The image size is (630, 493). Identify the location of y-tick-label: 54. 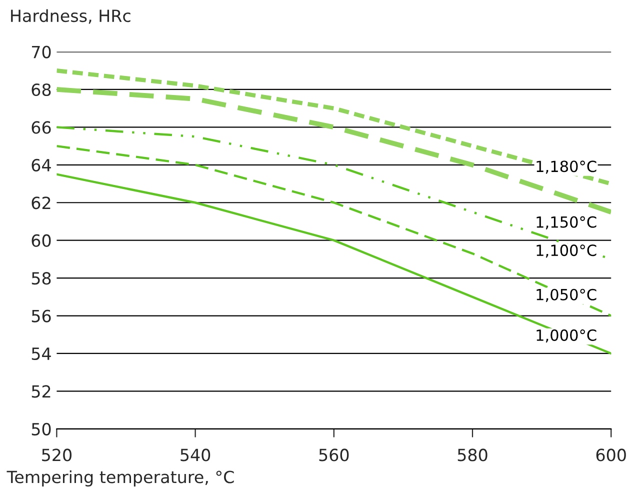
(41, 354).